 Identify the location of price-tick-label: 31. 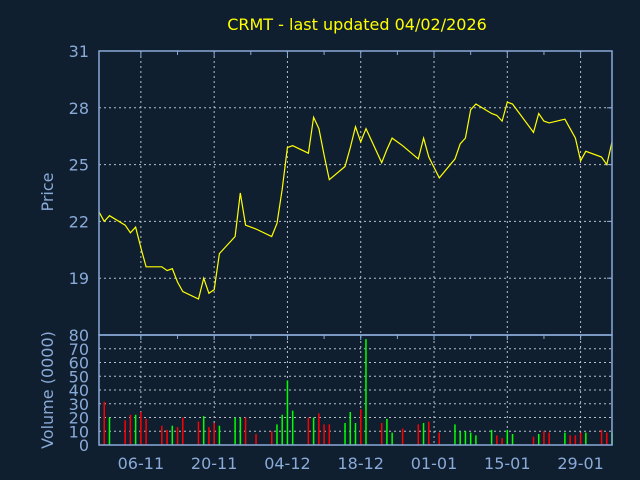
(79, 51).